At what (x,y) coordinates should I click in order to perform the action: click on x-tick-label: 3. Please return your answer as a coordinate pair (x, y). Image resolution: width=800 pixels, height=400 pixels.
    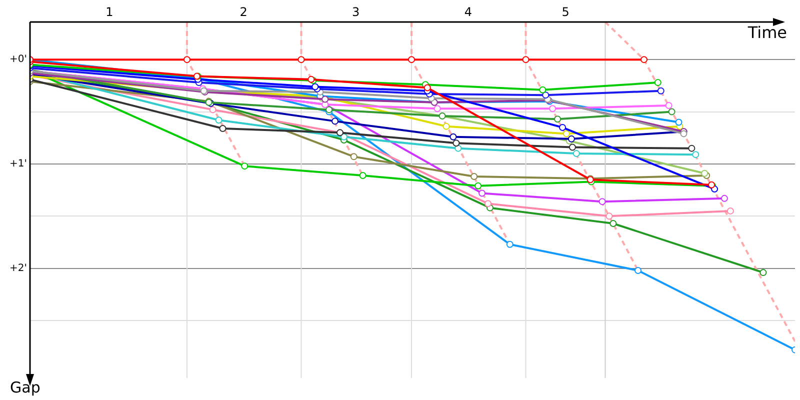
    Looking at the image, I should click on (356, 11).